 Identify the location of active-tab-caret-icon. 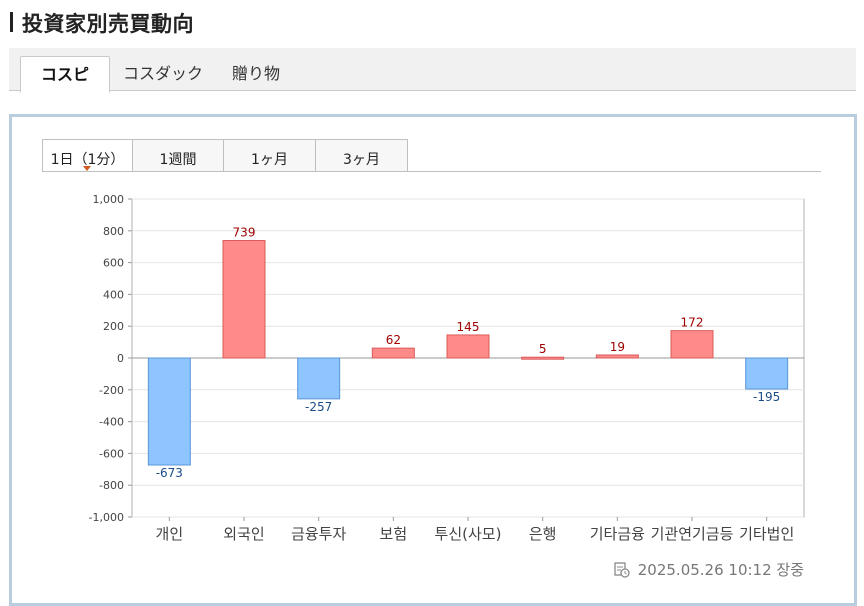
(87, 168).